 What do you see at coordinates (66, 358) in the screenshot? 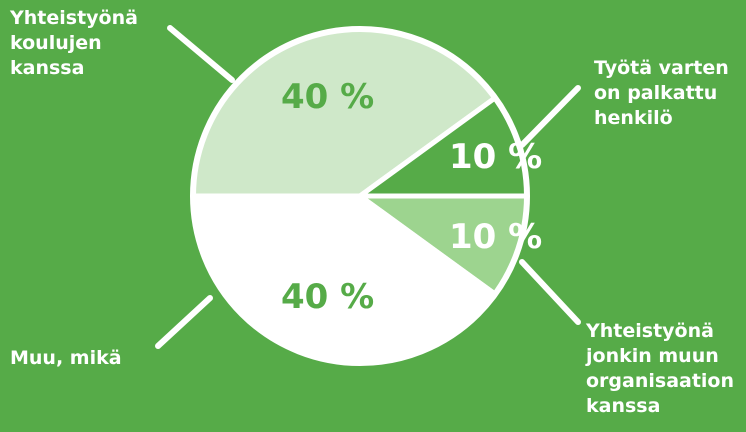
I see `category-label-muu: Muu, mikä` at bounding box center [66, 358].